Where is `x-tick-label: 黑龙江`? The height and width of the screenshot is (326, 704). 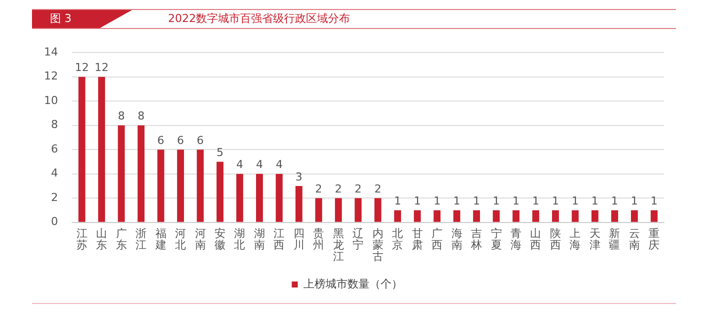 x-tick-label: 黑龙江 is located at coordinates (338, 245).